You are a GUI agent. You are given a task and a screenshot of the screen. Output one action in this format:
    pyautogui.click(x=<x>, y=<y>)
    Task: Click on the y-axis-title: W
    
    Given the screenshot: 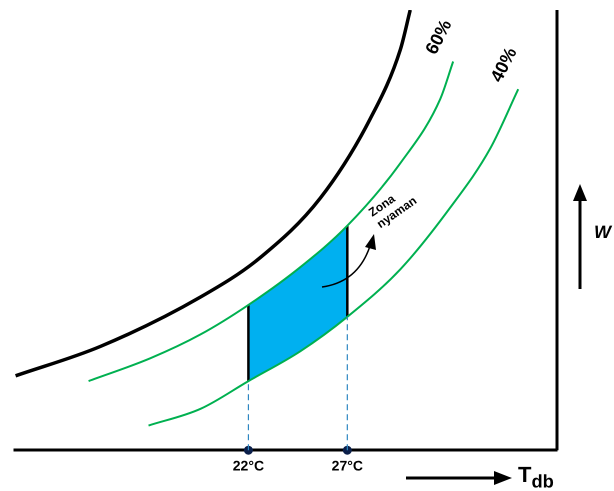 What is the action you would take?
    pyautogui.click(x=602, y=232)
    